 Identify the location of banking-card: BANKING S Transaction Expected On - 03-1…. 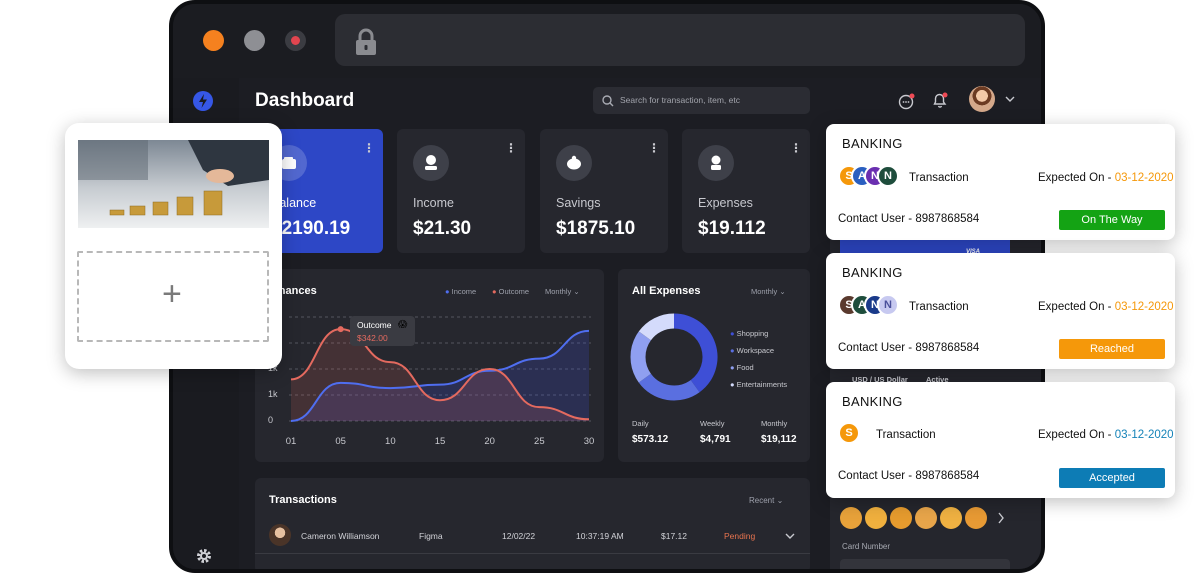
(1000, 440).